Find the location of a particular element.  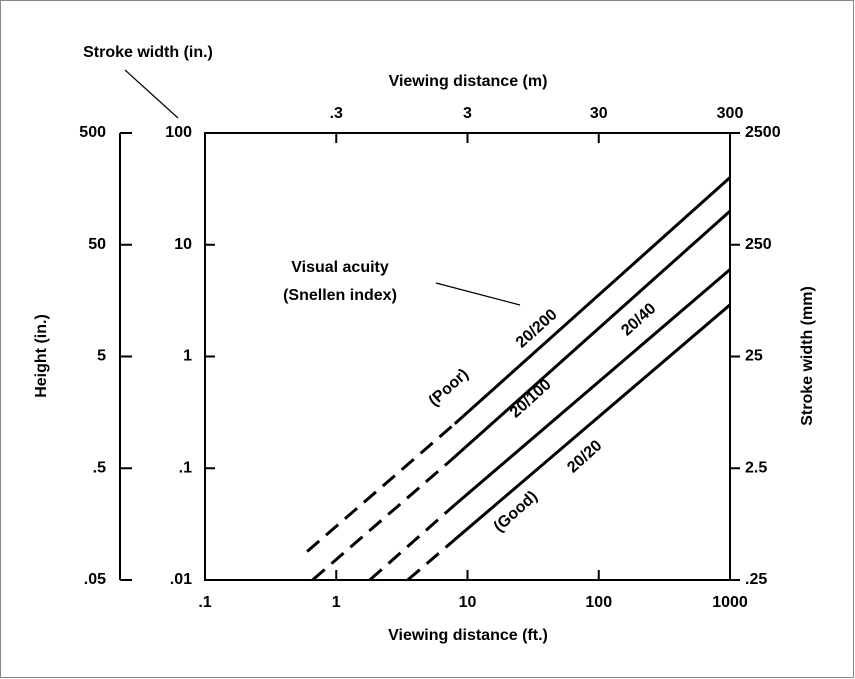

tick-label: .3 is located at coordinates (336, 113).